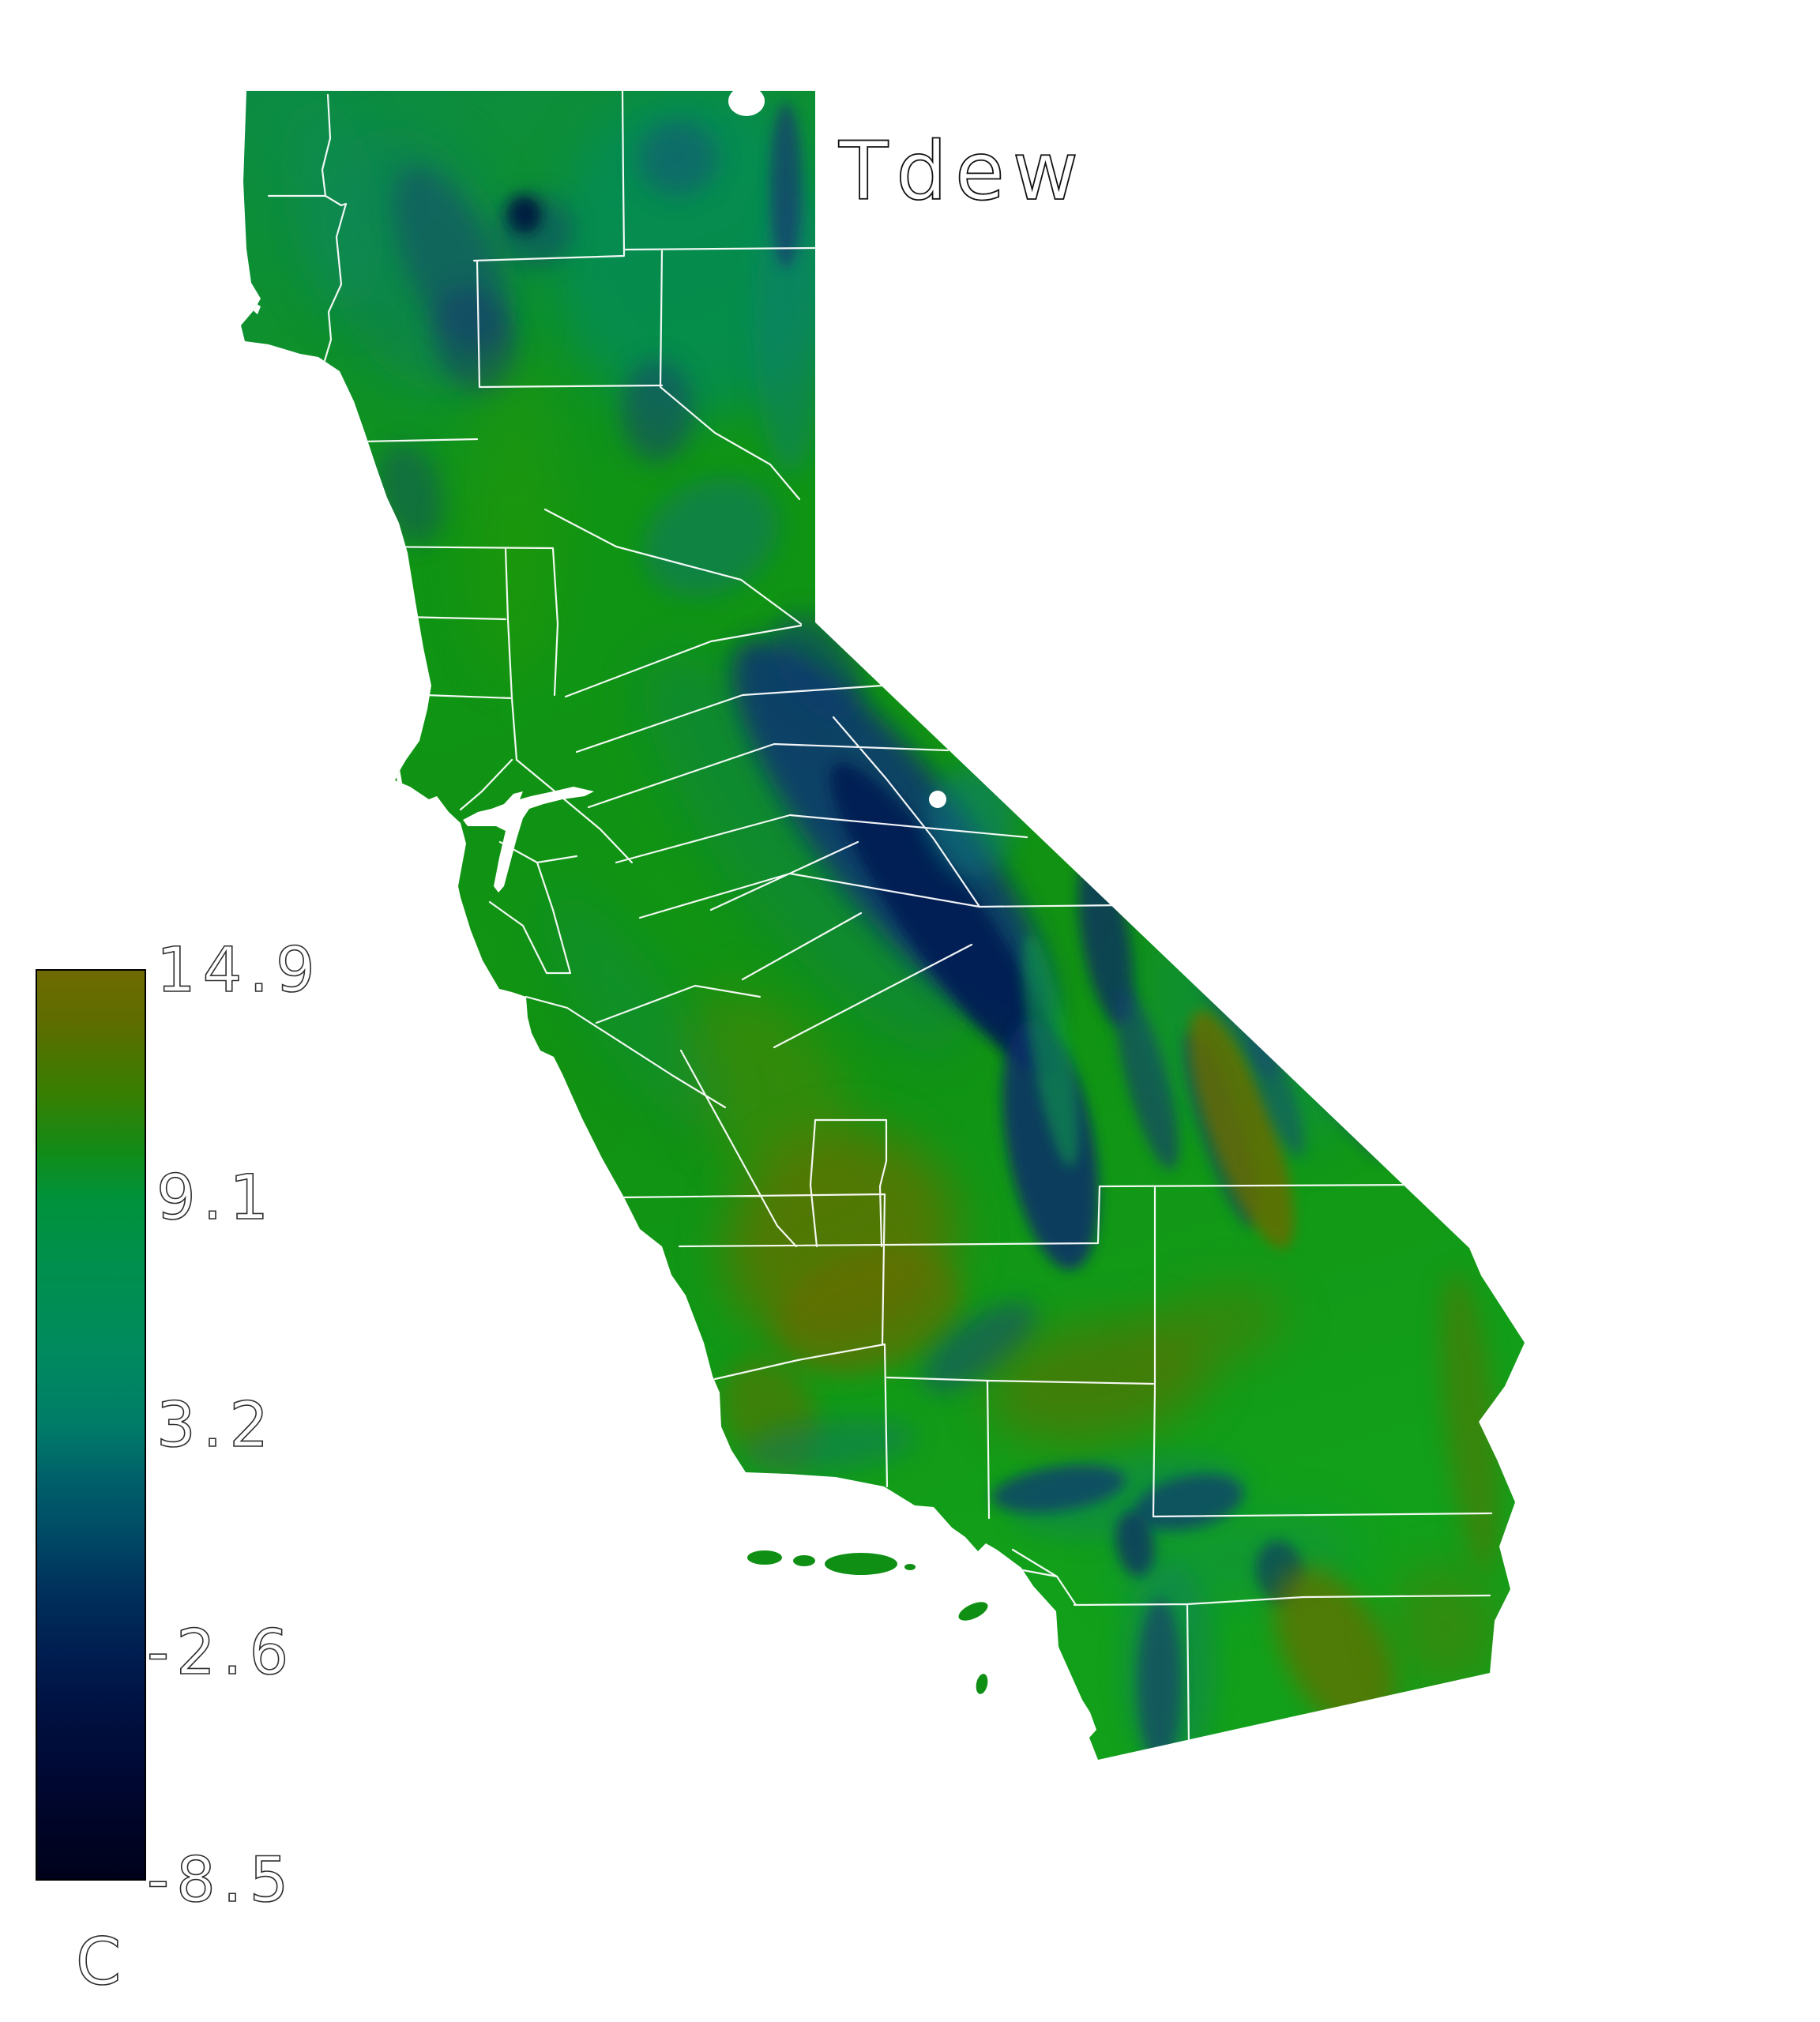 The height and width of the screenshot is (2022, 1820). Describe the element at coordinates (867, 1622) in the screenshot. I see `channel-islands` at that location.